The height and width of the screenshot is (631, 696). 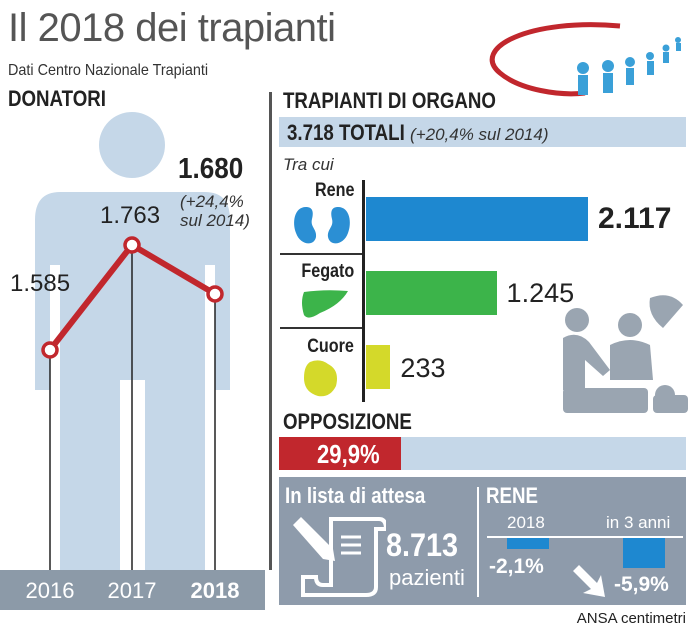 I want to click on donor-line-chart, so click(x=132, y=403).